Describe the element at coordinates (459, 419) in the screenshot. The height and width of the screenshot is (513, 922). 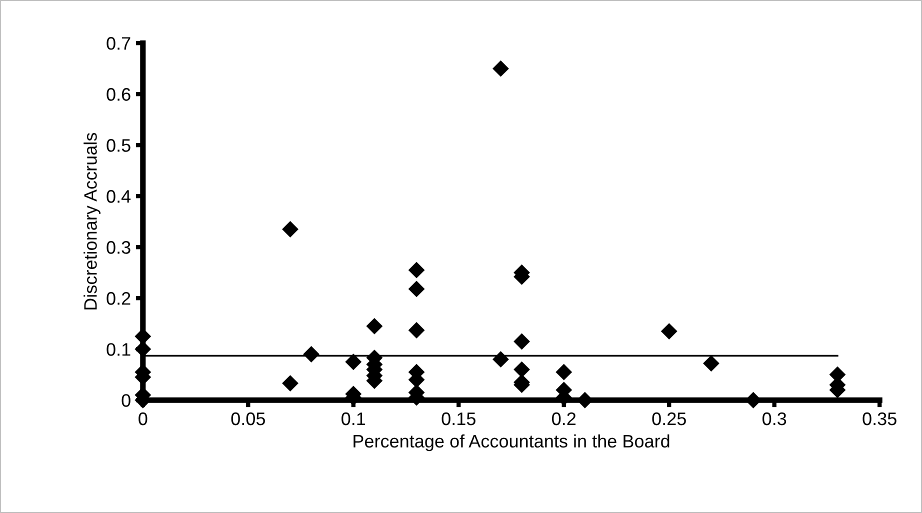
I see `x-tick-label: 0.15` at that location.